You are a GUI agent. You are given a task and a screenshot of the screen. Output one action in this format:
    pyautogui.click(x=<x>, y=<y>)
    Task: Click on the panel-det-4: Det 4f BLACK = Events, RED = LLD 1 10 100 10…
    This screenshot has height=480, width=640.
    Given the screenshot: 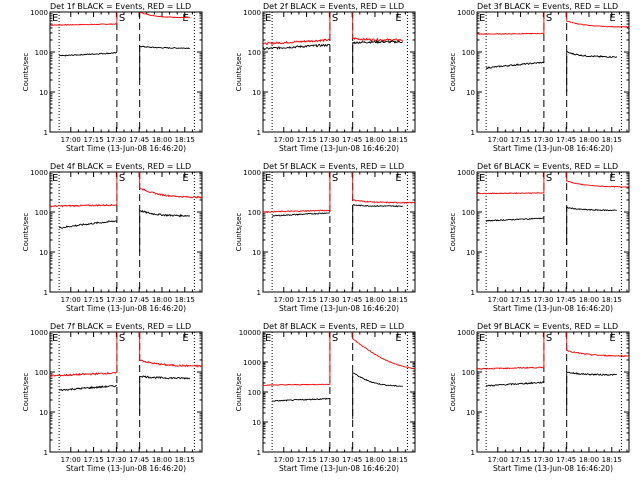 What is the action you would take?
    pyautogui.click(x=112, y=237)
    